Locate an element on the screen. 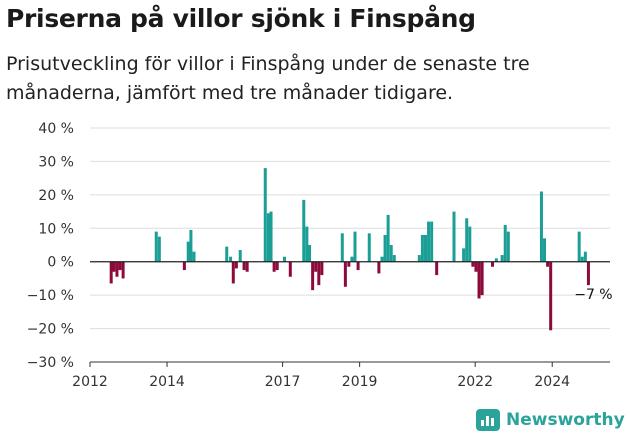 This screenshot has width=631, height=439. chart-title: Priserna på villor sjönk i Finspång is located at coordinates (241, 18).